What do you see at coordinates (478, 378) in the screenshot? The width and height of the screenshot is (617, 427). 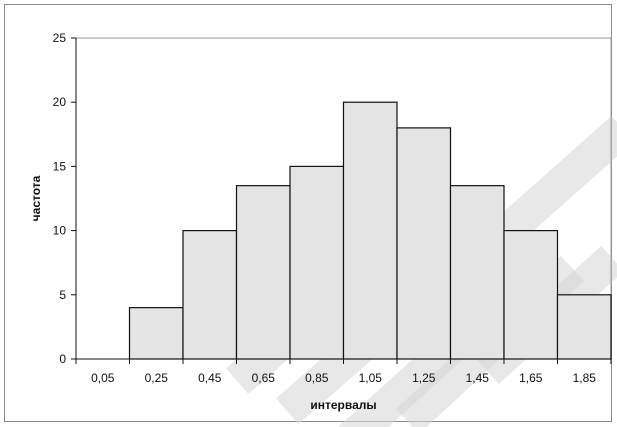 I see `x-tick-label: 1,45` at bounding box center [478, 378].